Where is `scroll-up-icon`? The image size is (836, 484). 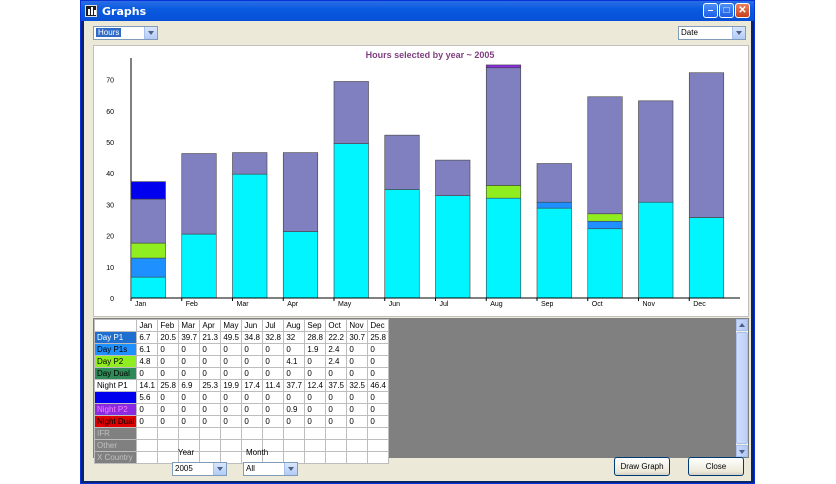 scroll-up-icon is located at coordinates (742, 325).